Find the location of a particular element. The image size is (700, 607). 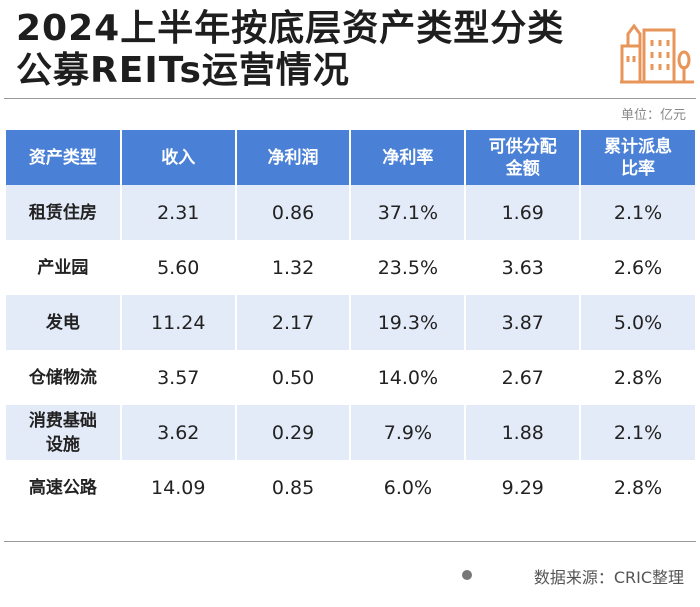

column-header: 净利润 is located at coordinates (292, 157).